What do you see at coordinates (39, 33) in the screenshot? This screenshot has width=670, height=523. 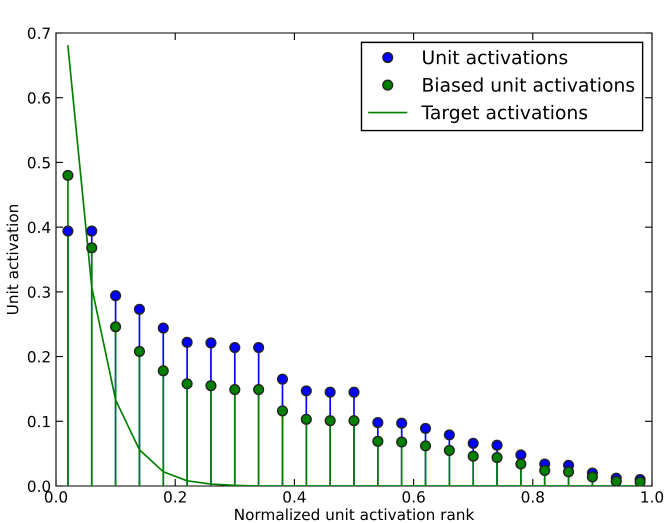 I see `y-tick-label: 0.7` at bounding box center [39, 33].